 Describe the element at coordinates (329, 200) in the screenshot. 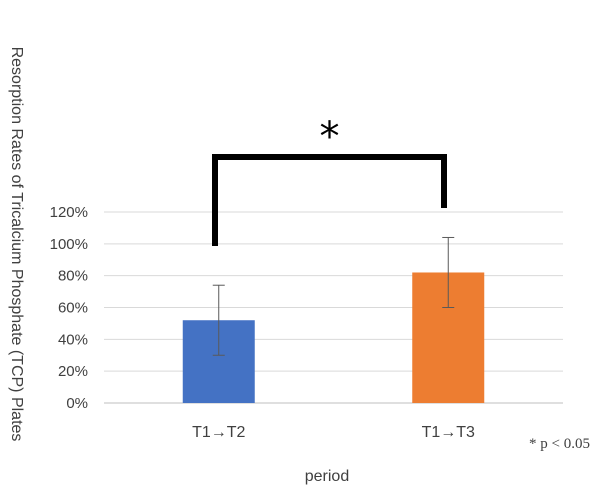

I see `significance-bracket-line` at that location.